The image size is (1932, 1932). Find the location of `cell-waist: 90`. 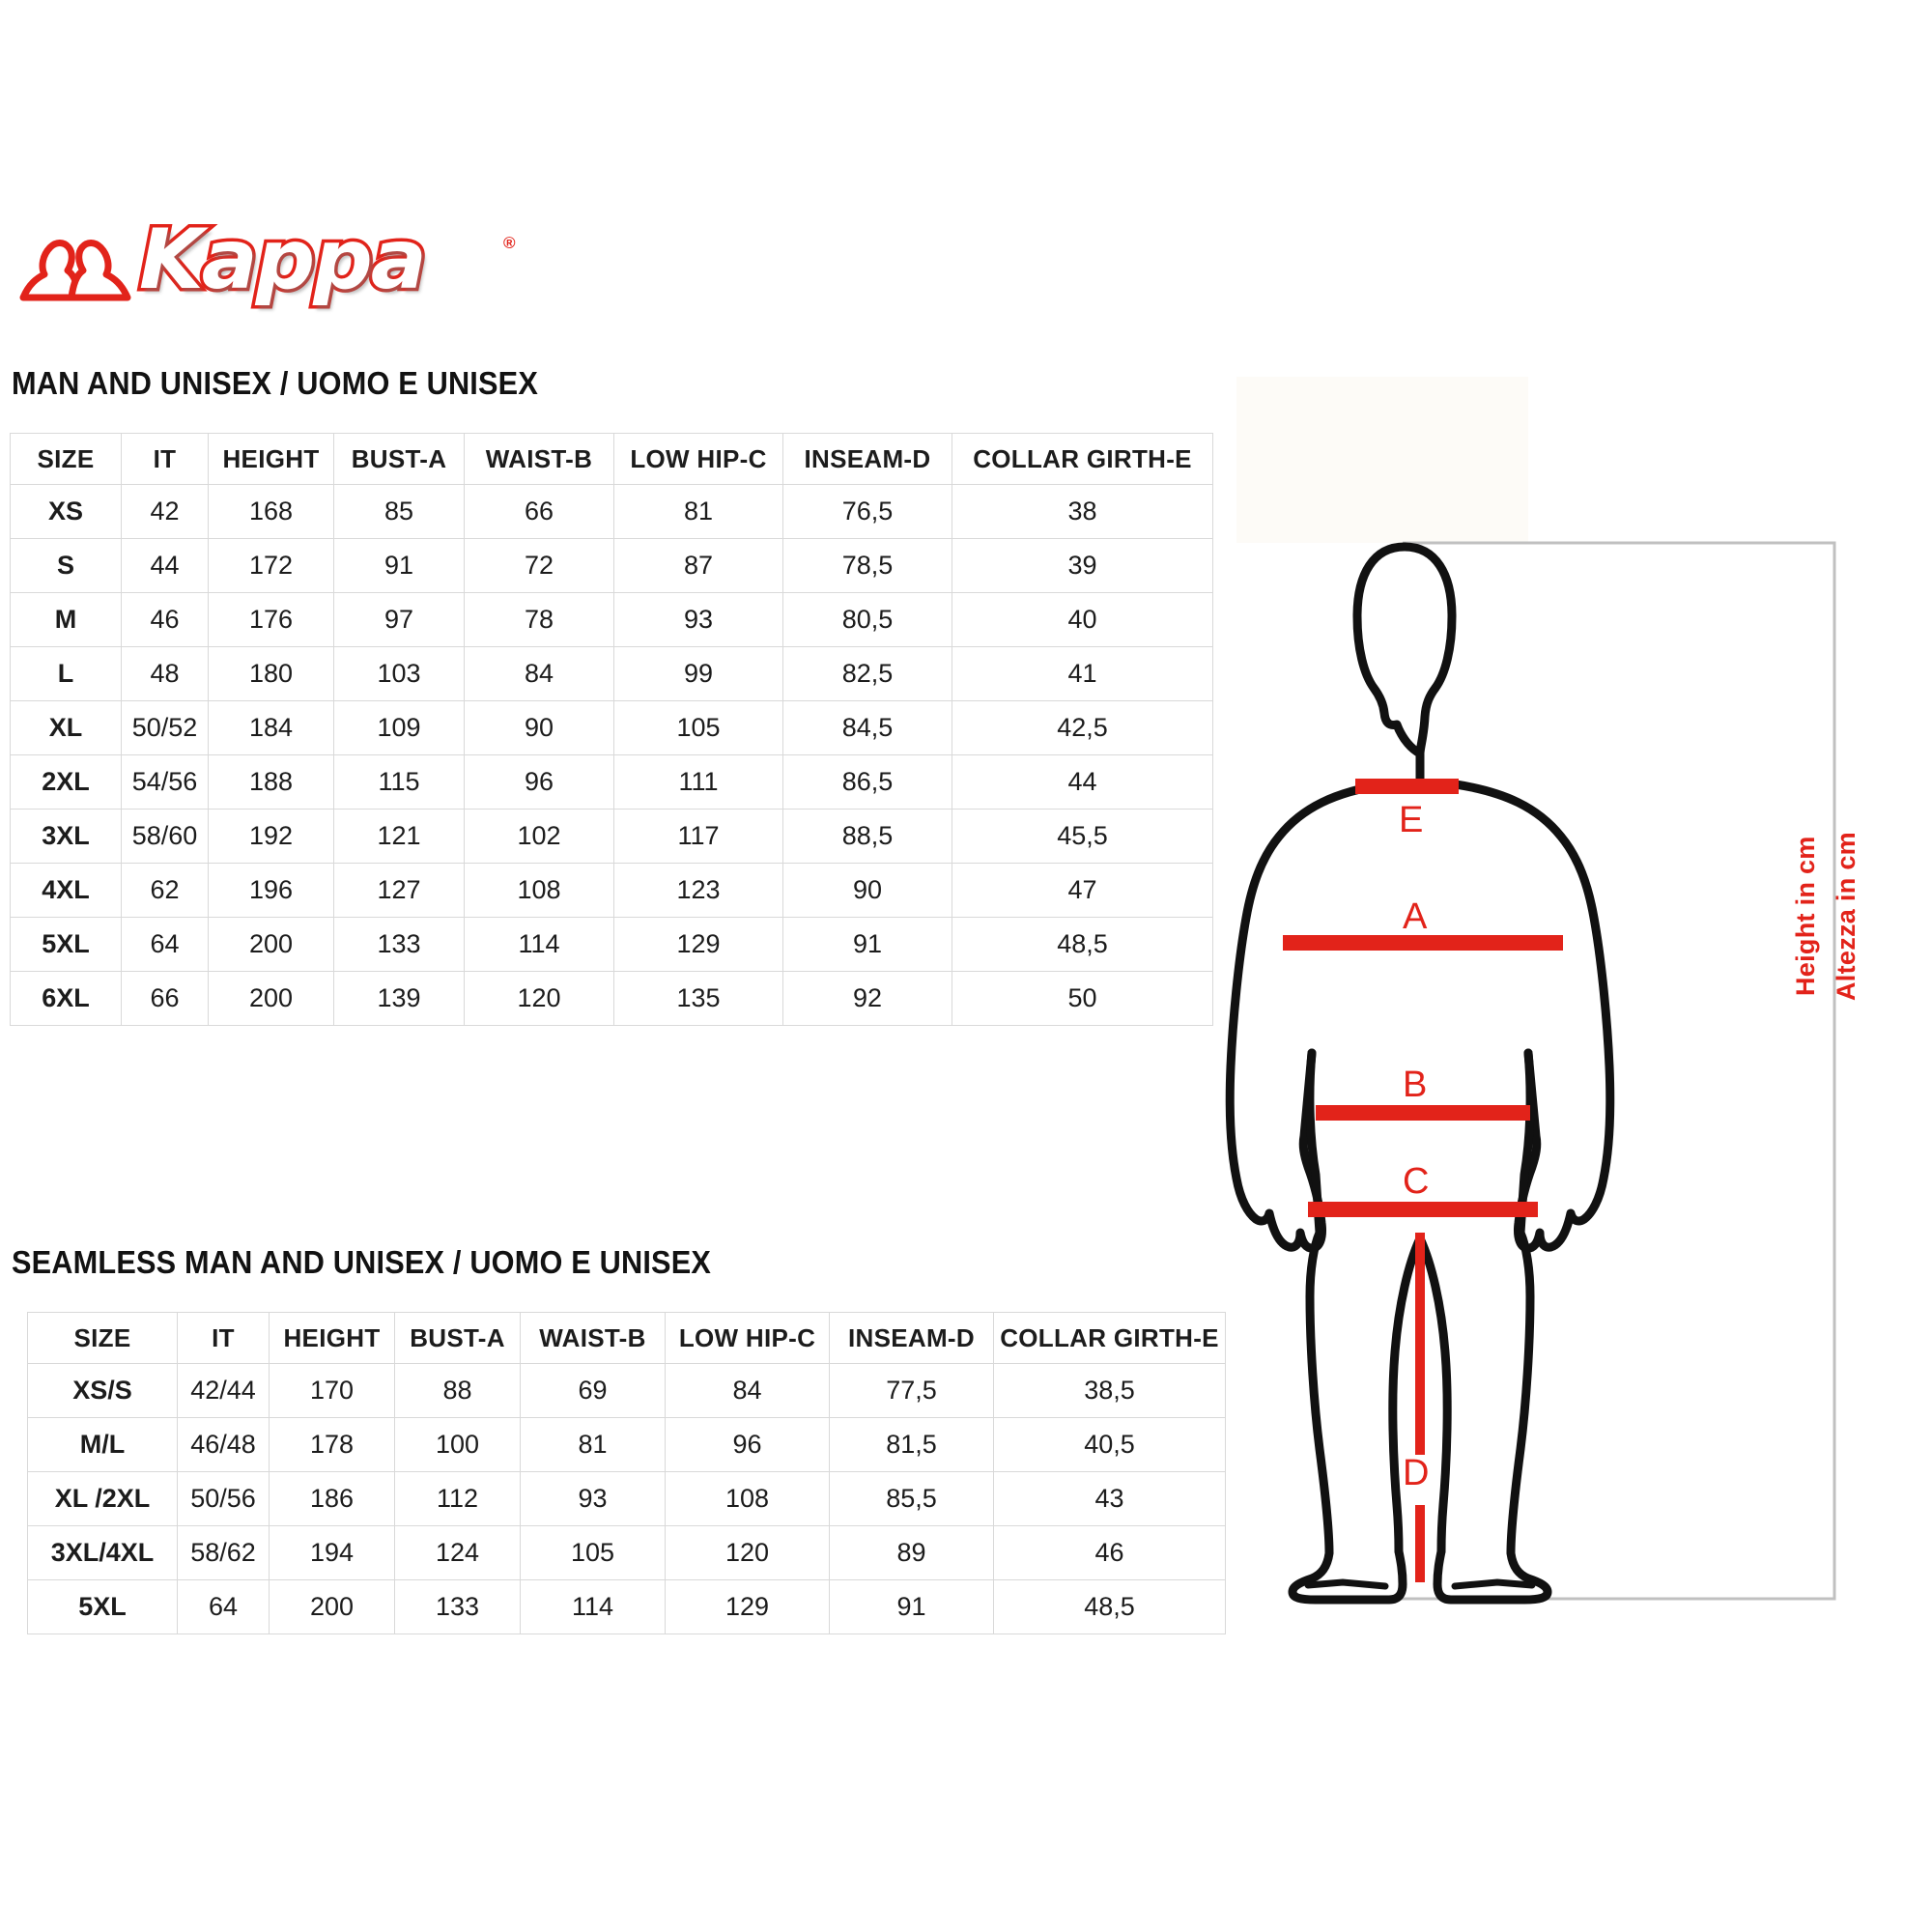

cell-waist: 90 is located at coordinates (539, 727).